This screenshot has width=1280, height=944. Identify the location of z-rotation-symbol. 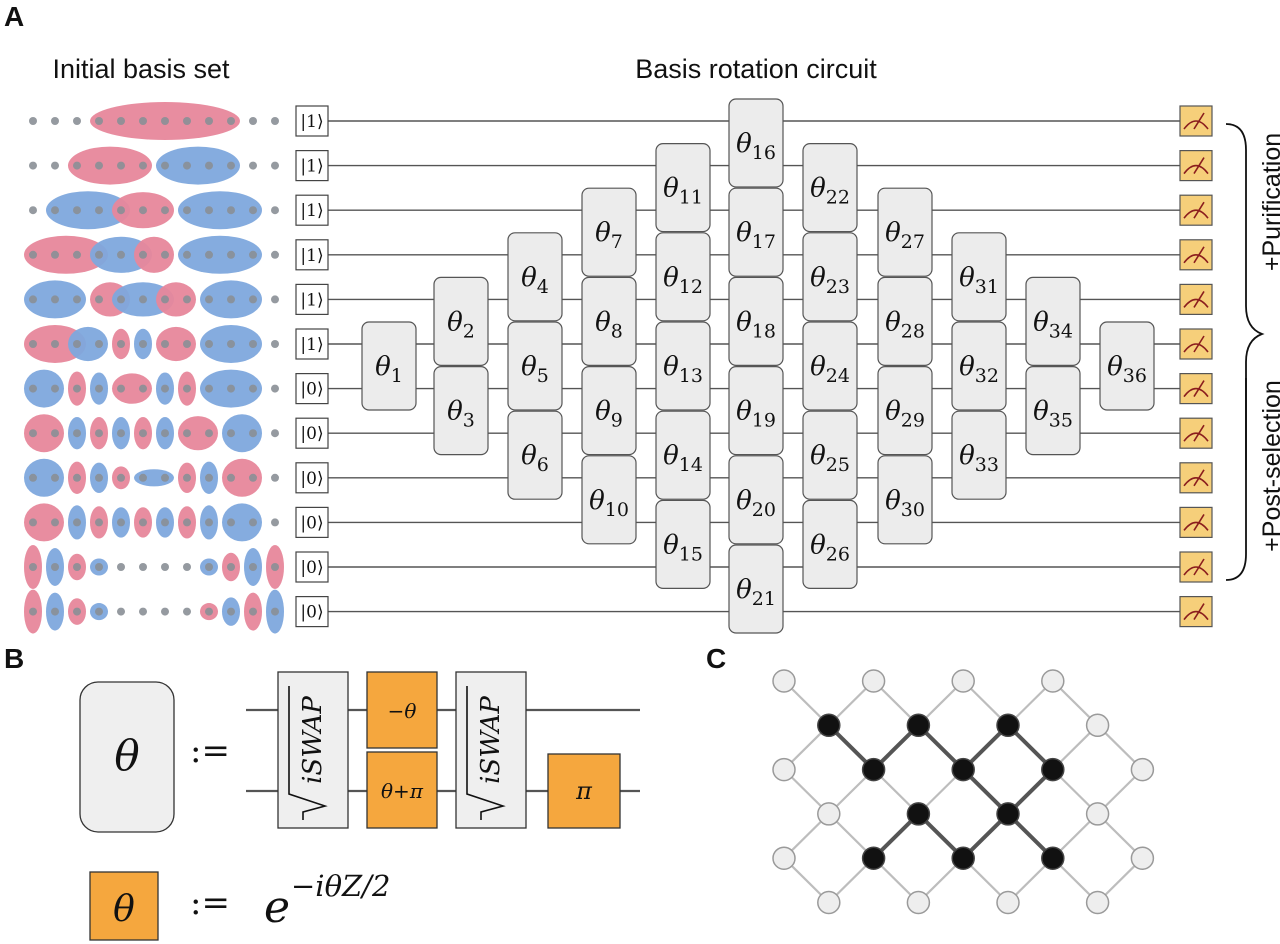
(124, 906).